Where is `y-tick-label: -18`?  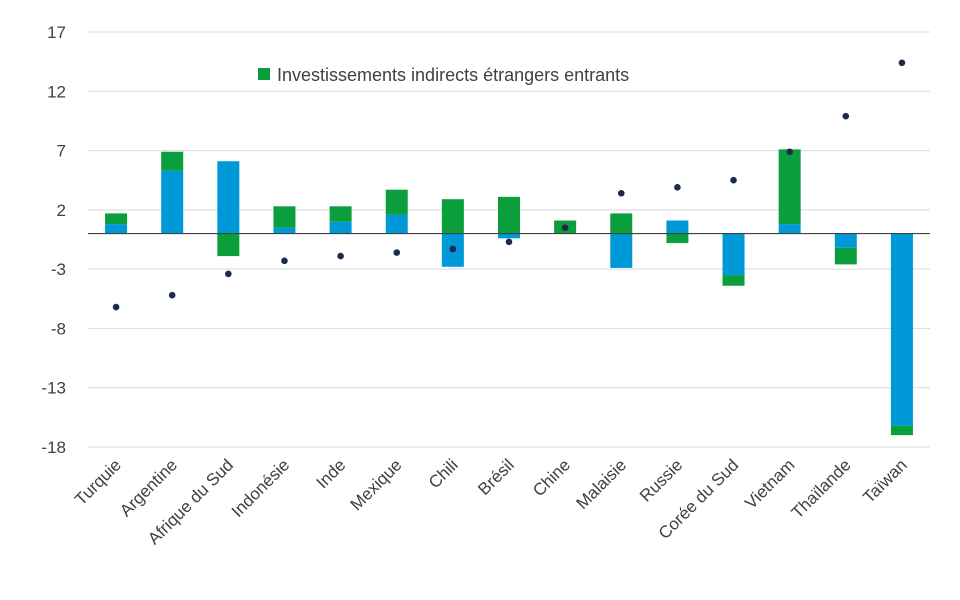
y-tick-label: -18 is located at coordinates (53, 447).